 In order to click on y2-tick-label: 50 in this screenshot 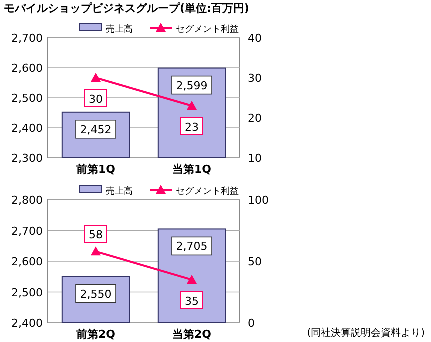, I will do `click(255, 262)`.